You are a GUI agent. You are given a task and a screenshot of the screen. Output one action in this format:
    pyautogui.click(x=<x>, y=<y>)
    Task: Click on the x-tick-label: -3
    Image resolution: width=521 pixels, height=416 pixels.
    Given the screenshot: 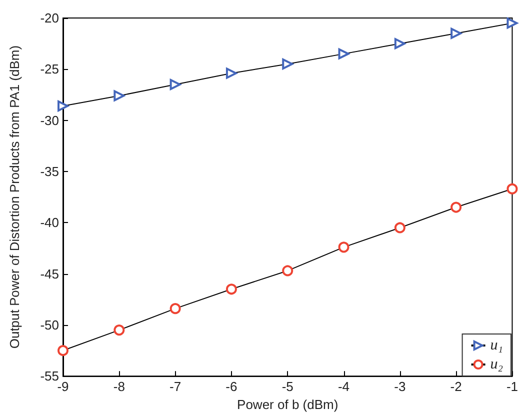 What is the action you would take?
    pyautogui.click(x=400, y=386)
    